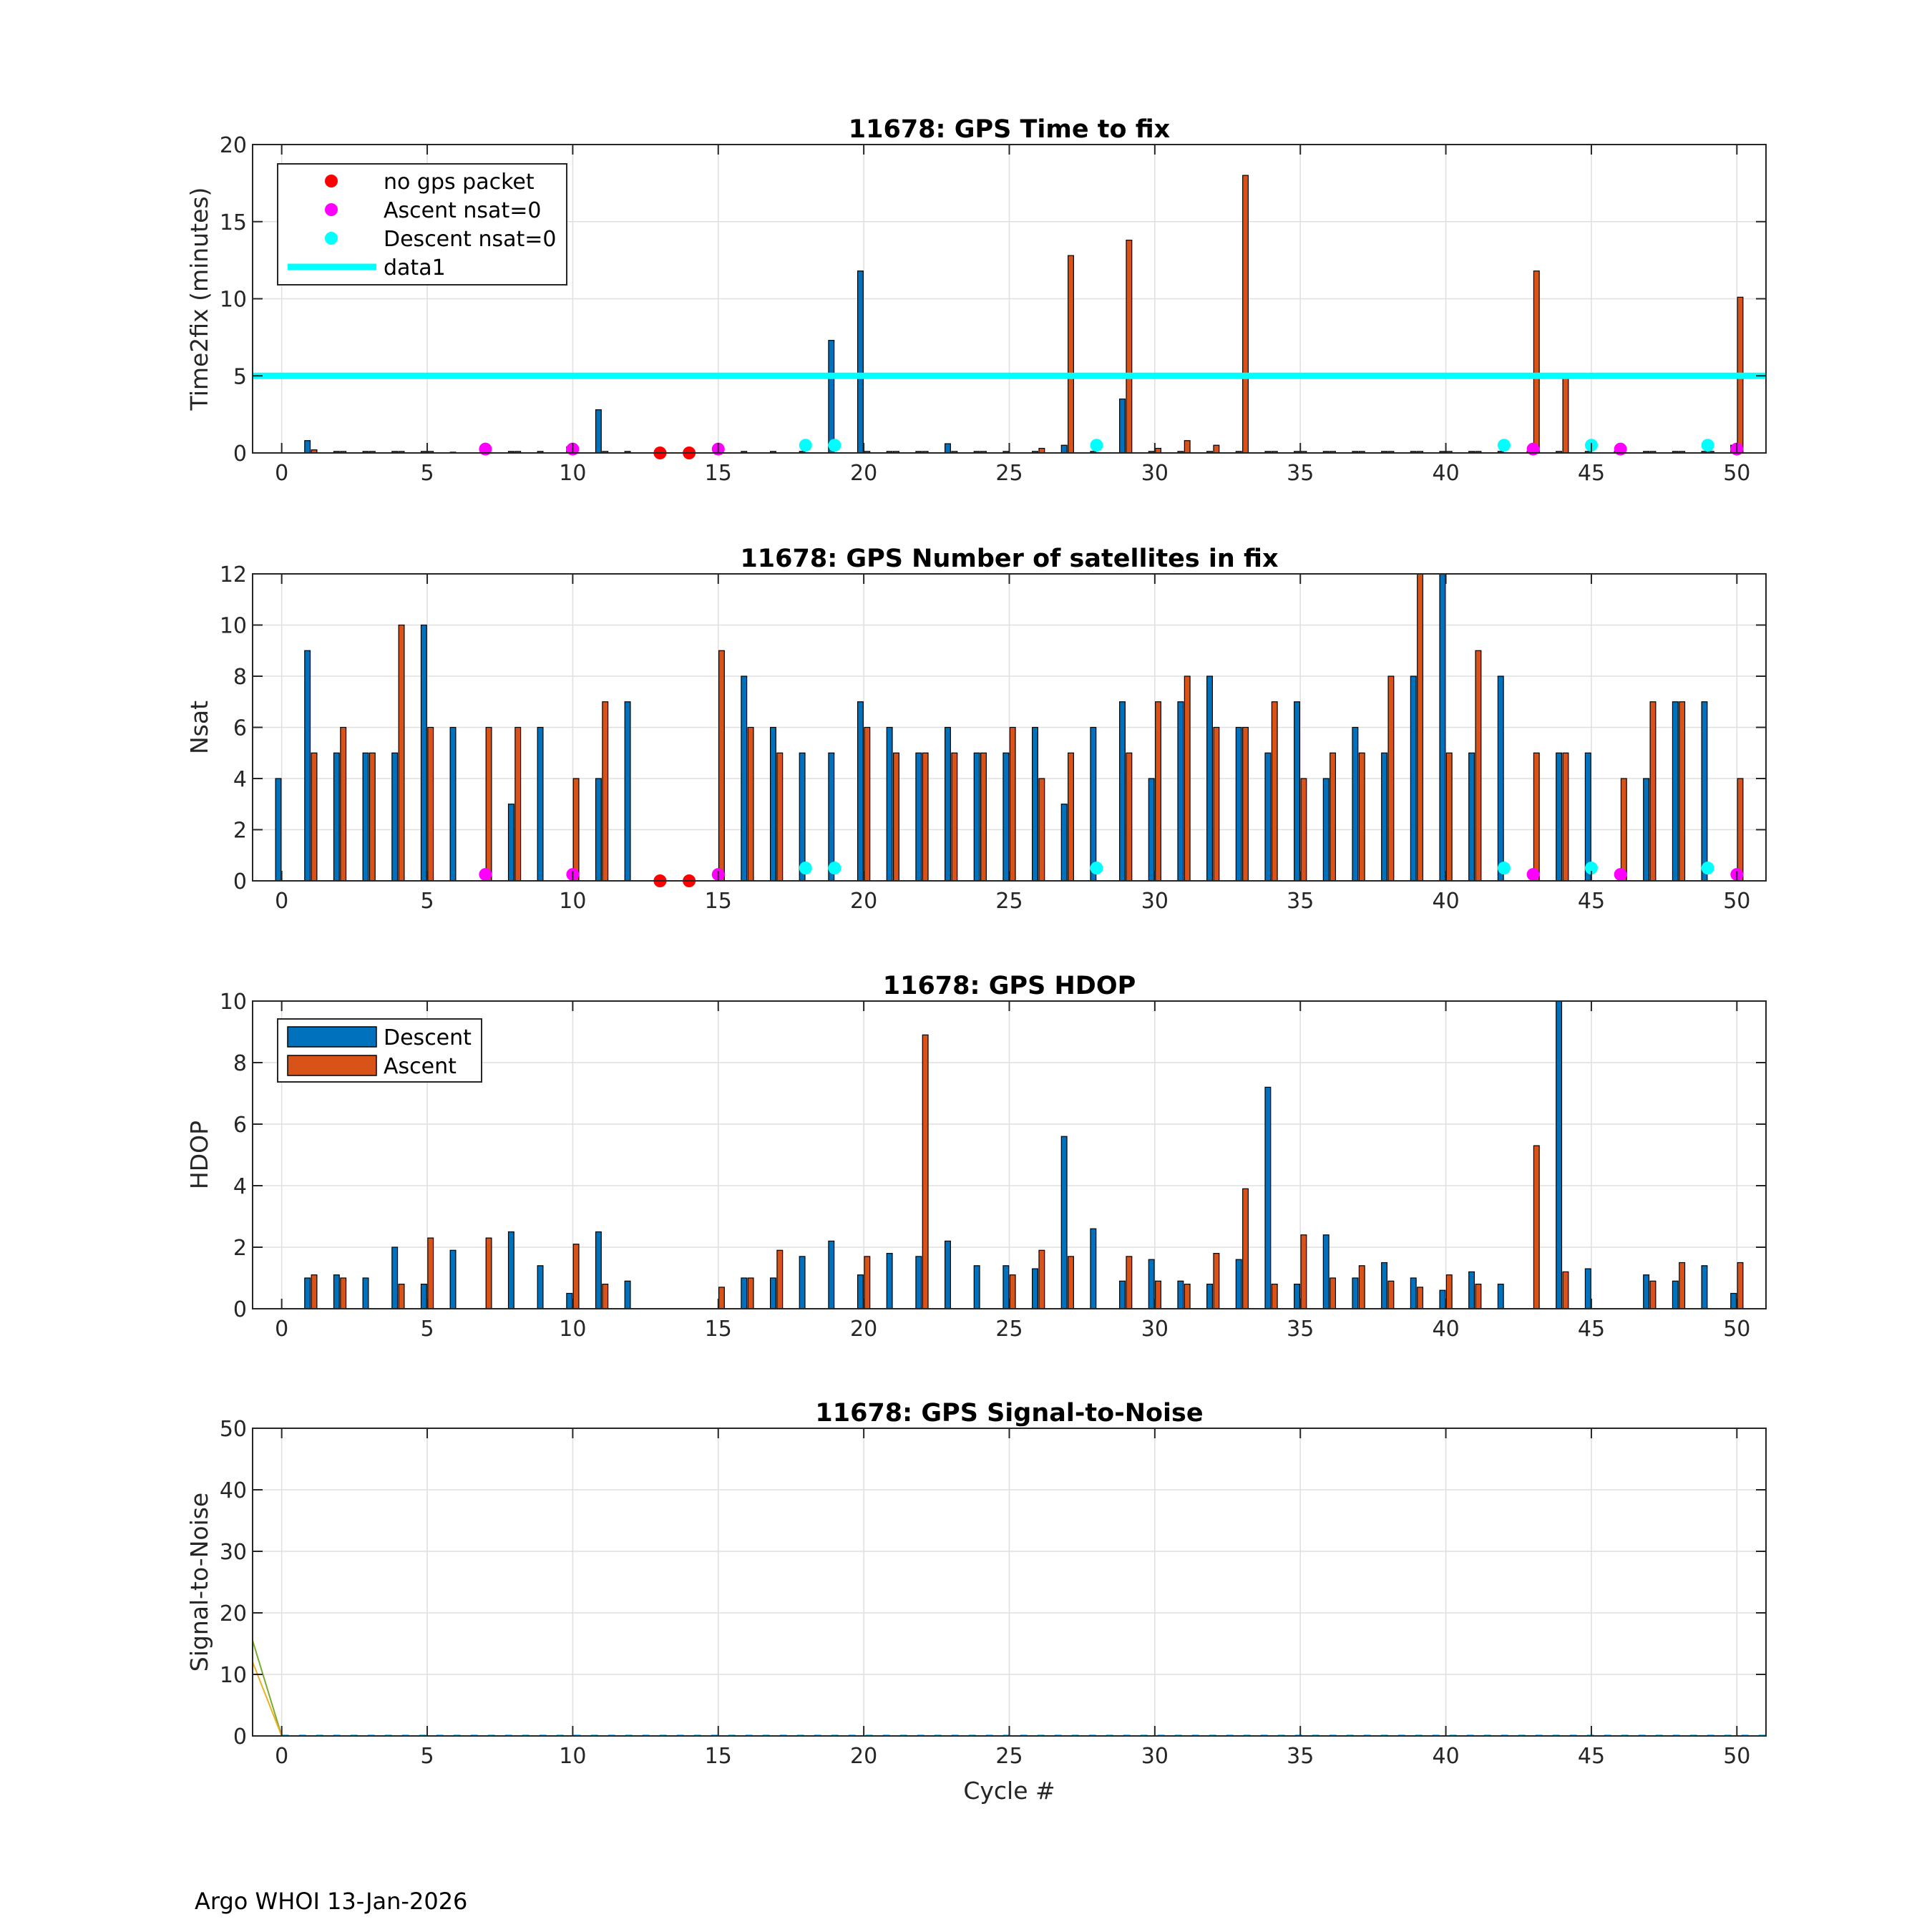  What do you see at coordinates (233, 1552) in the screenshot?
I see `y-tick-label: 30` at bounding box center [233, 1552].